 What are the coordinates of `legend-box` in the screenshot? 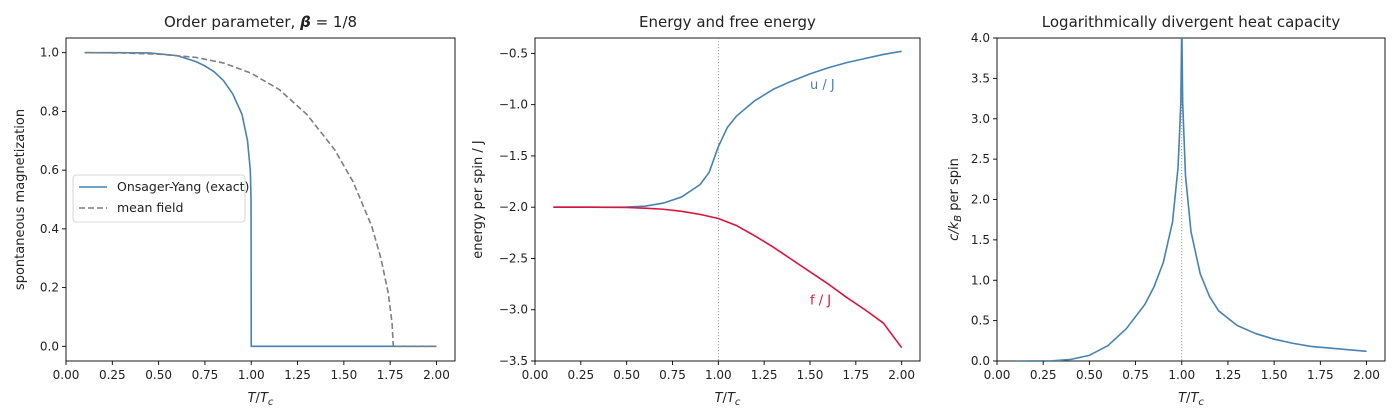 It's located at (159, 198).